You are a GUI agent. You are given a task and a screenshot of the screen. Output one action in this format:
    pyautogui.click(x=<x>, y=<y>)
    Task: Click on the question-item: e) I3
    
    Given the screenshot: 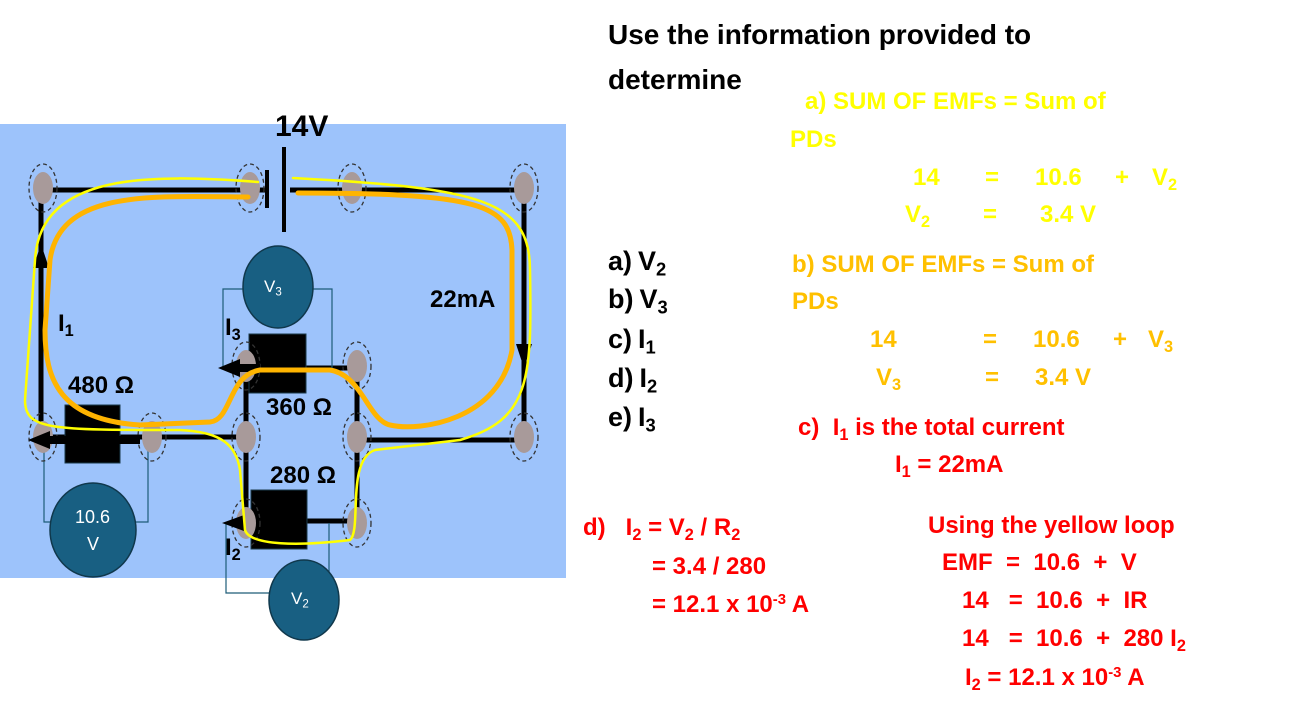 What is the action you would take?
    pyautogui.click(x=632, y=419)
    